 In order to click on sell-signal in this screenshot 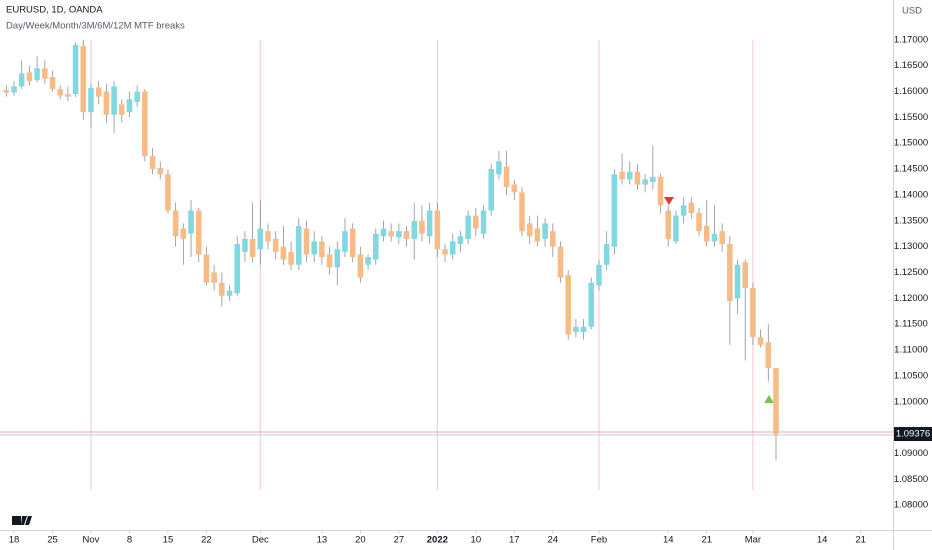, I will do `click(669, 201)`.